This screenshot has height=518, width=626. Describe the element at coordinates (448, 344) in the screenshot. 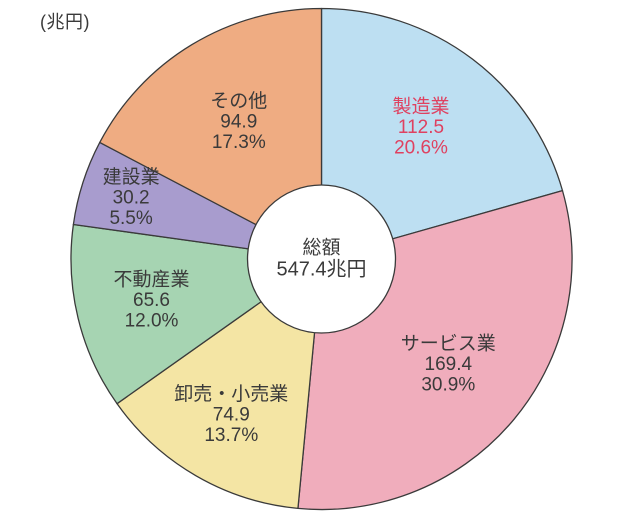

I see `slice-label-services-name: サービス業` at that location.